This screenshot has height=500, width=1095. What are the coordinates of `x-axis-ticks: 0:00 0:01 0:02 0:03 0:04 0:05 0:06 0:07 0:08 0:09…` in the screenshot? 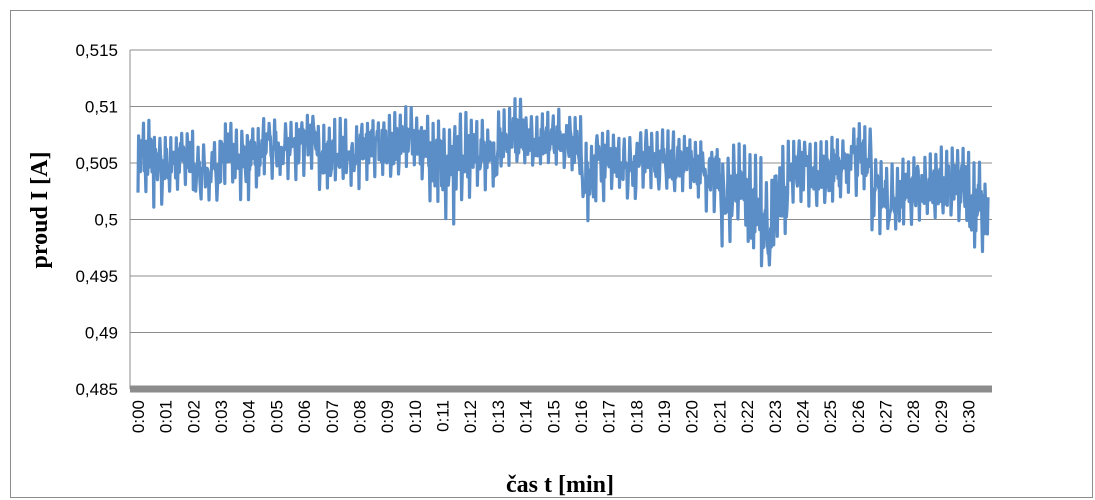 It's located at (554, 416).